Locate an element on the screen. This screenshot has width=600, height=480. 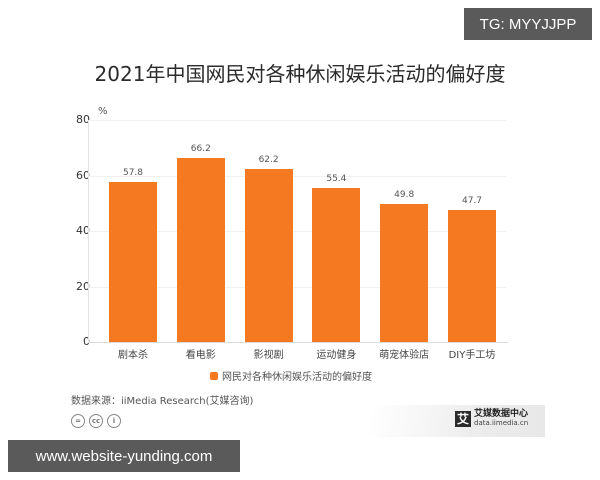
data-source: 数据来源：iiMedia Research(艾媒咨询) is located at coordinates (162, 401).